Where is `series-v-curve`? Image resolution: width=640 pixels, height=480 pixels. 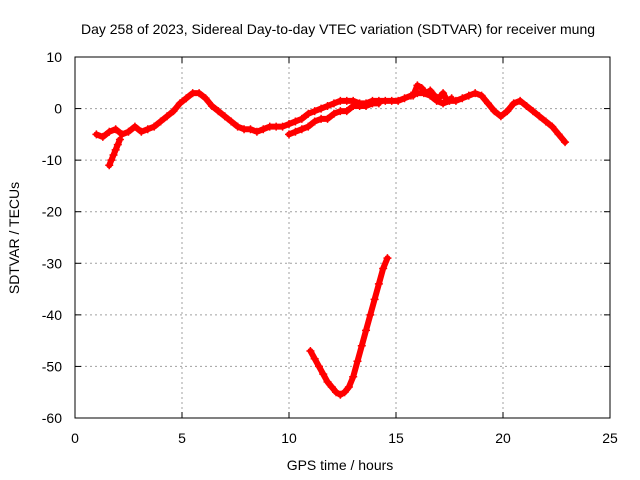 series-v-curve is located at coordinates (349, 326).